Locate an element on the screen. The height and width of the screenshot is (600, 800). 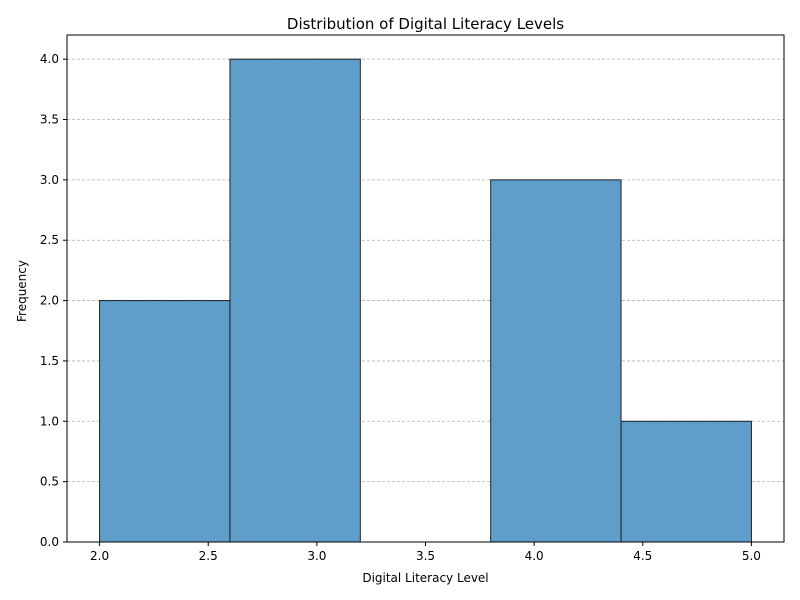
x-tick-label: 5.0 is located at coordinates (751, 556).